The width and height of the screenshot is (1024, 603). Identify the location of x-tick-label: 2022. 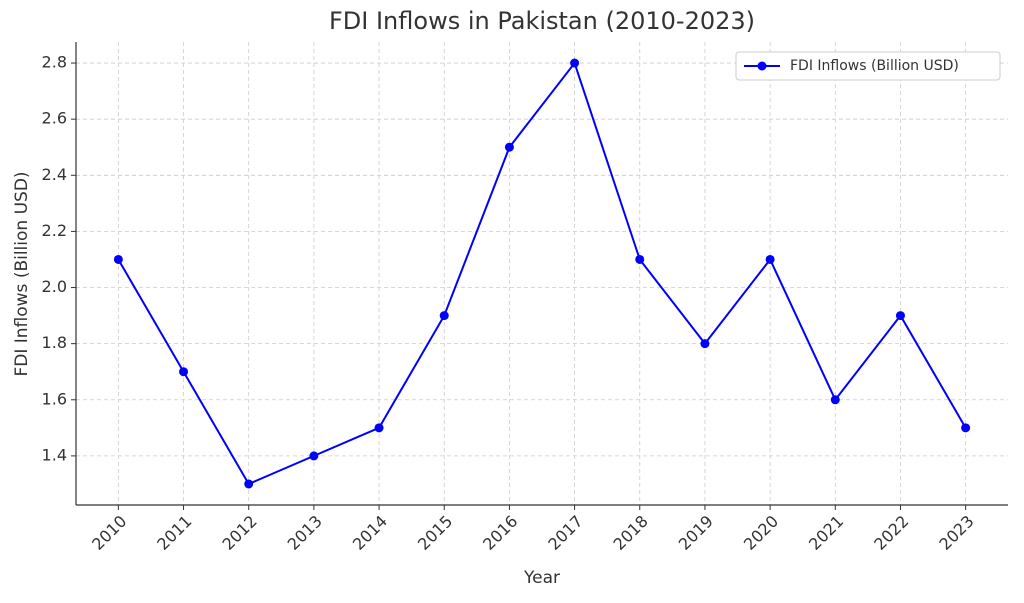
(891, 533).